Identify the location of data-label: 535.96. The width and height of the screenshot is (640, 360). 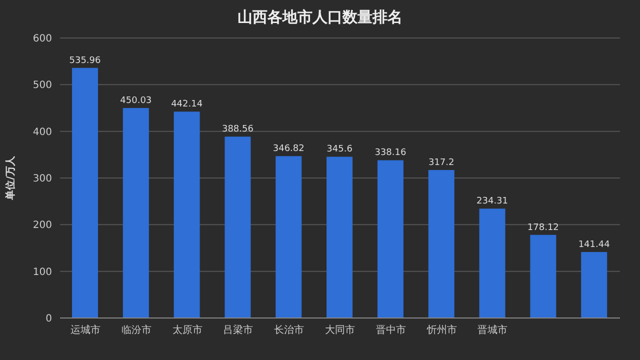
(85, 61).